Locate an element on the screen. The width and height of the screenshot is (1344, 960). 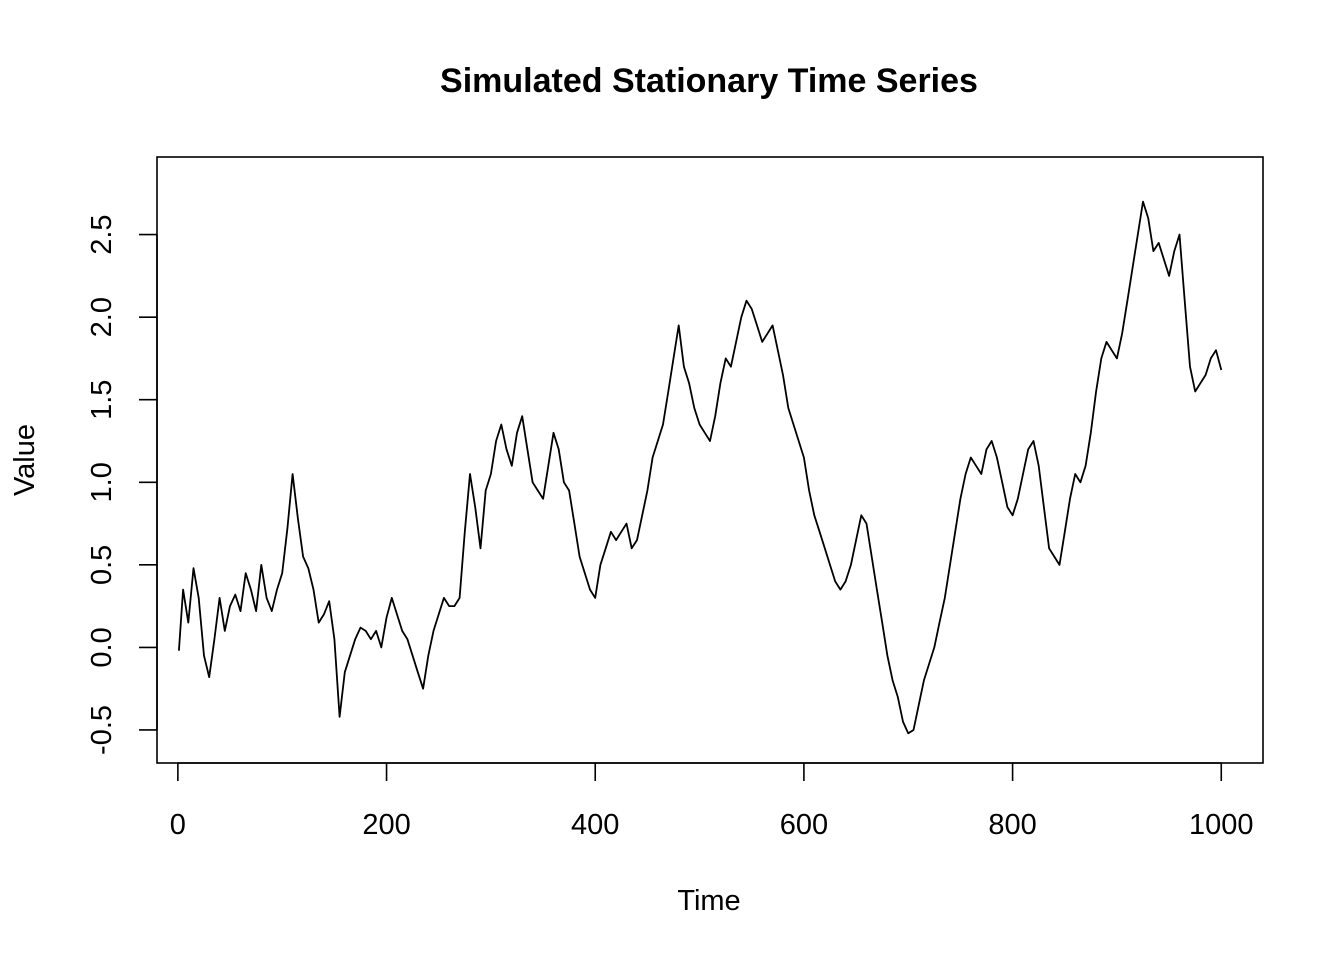
x-tick-label: 400 is located at coordinates (595, 825).